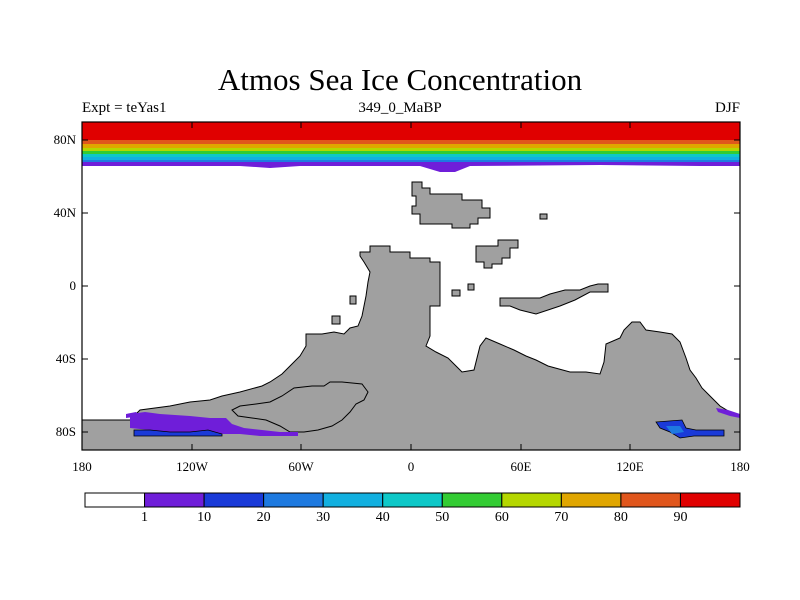 Image resolution: width=800 pixels, height=600 pixels. I want to click on lon-label-0: 0, so click(411, 466).